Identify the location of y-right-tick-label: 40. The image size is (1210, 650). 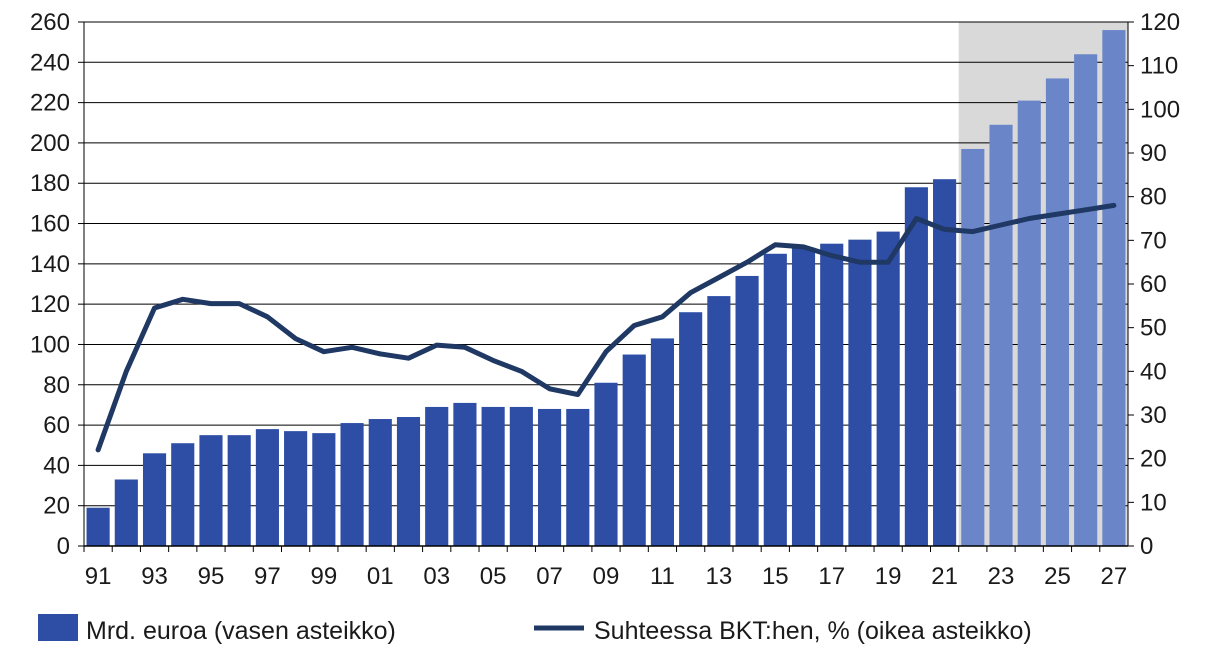
(1153, 371).